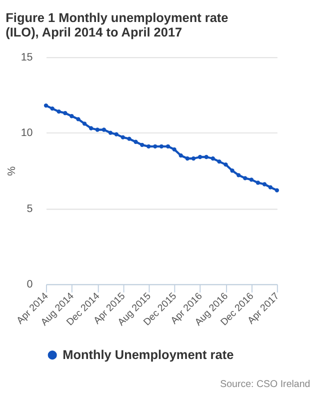  What do you see at coordinates (29, 208) in the screenshot?
I see `y-tick-label: 5` at bounding box center [29, 208].